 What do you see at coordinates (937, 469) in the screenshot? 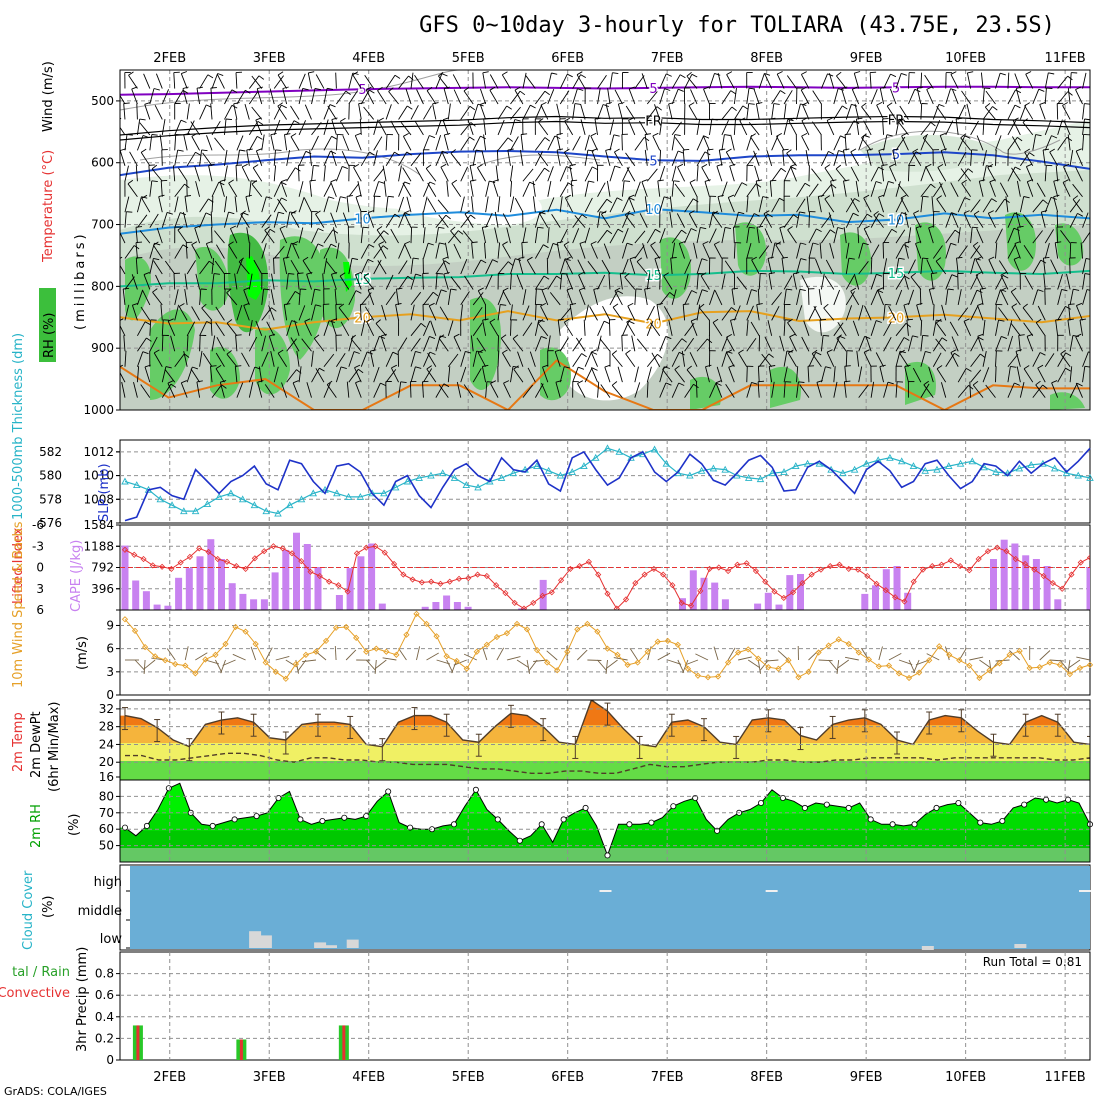
I see `thickness-marker` at bounding box center [937, 469].